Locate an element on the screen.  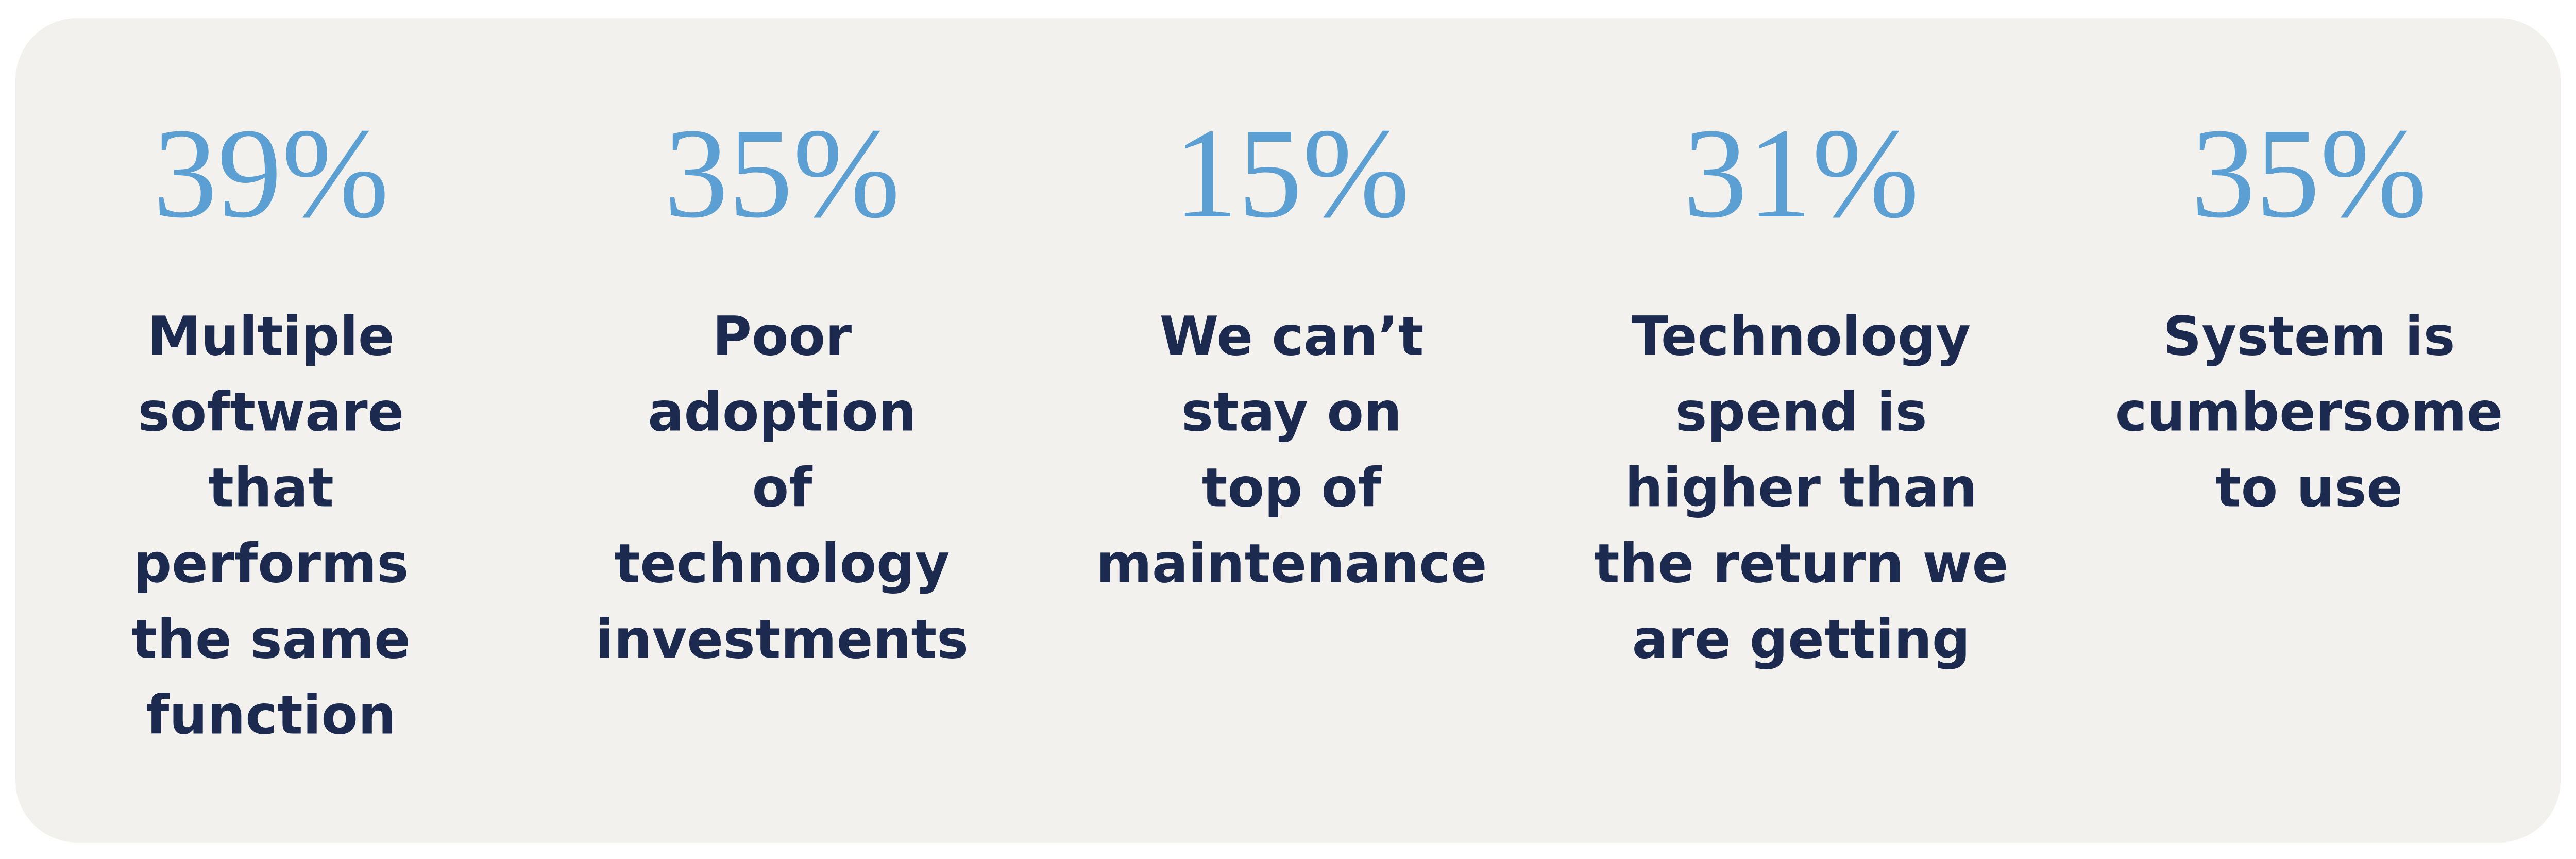
stat-label: the same is located at coordinates (270, 639).